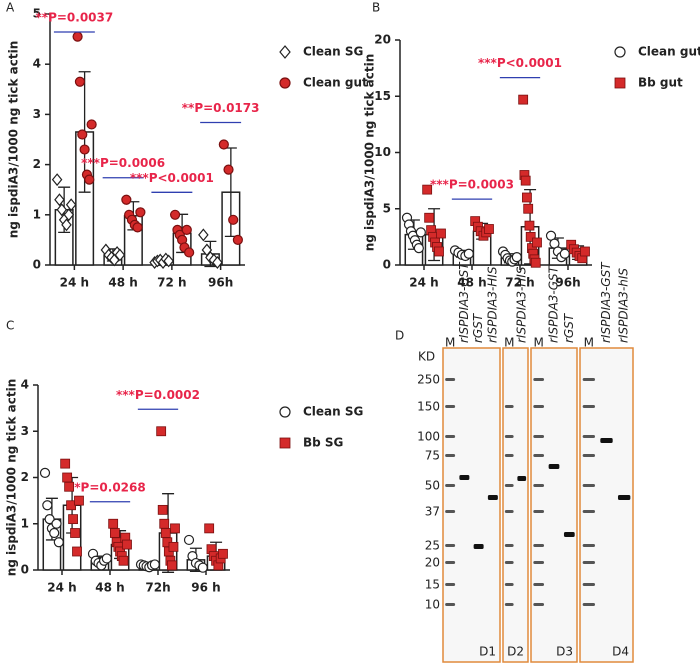 This screenshot has width=700, height=666. Describe the element at coordinates (382, 96) in the screenshot. I see `y-tick-label: 15` at that location.